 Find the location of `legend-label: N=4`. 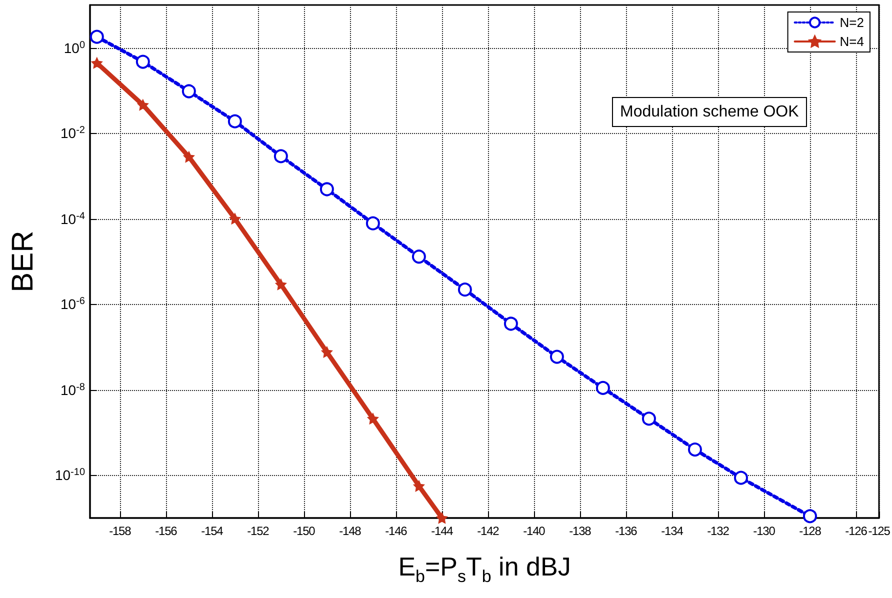

legend-label: N=4 is located at coordinates (852, 41).